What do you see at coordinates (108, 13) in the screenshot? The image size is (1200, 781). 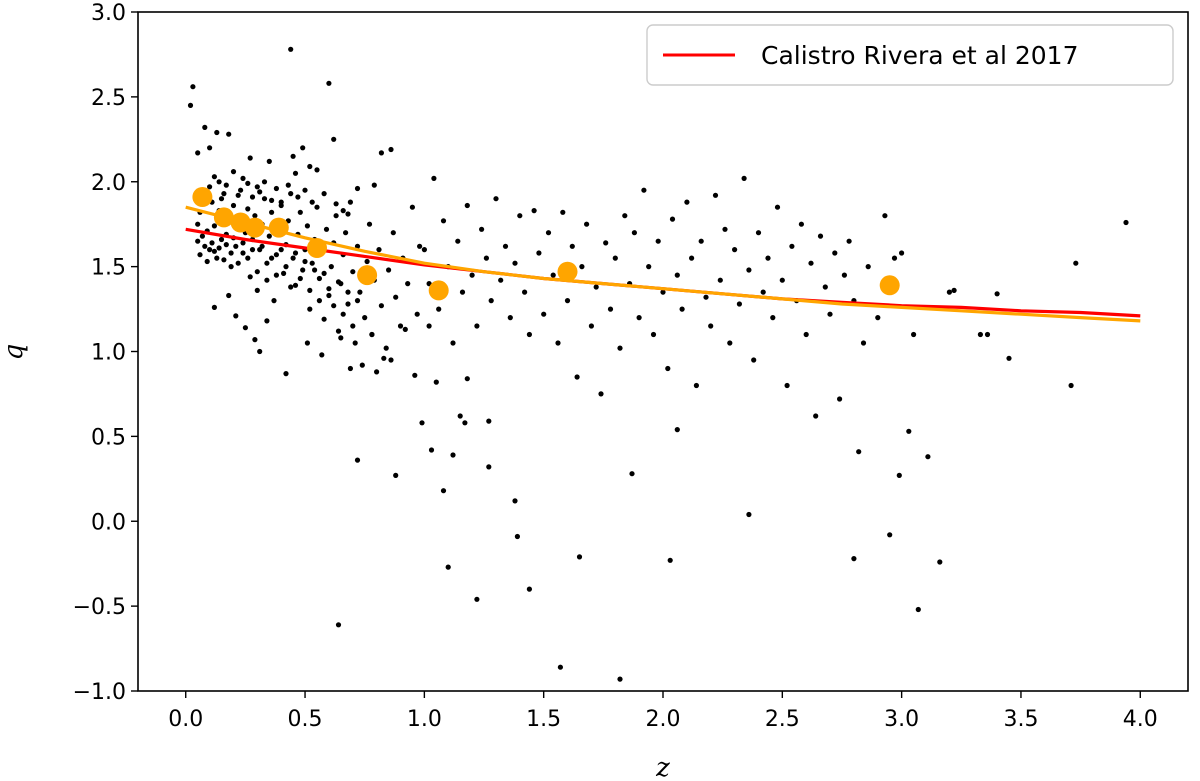 I see `y-tick-label-8: 3.0` at bounding box center [108, 13].